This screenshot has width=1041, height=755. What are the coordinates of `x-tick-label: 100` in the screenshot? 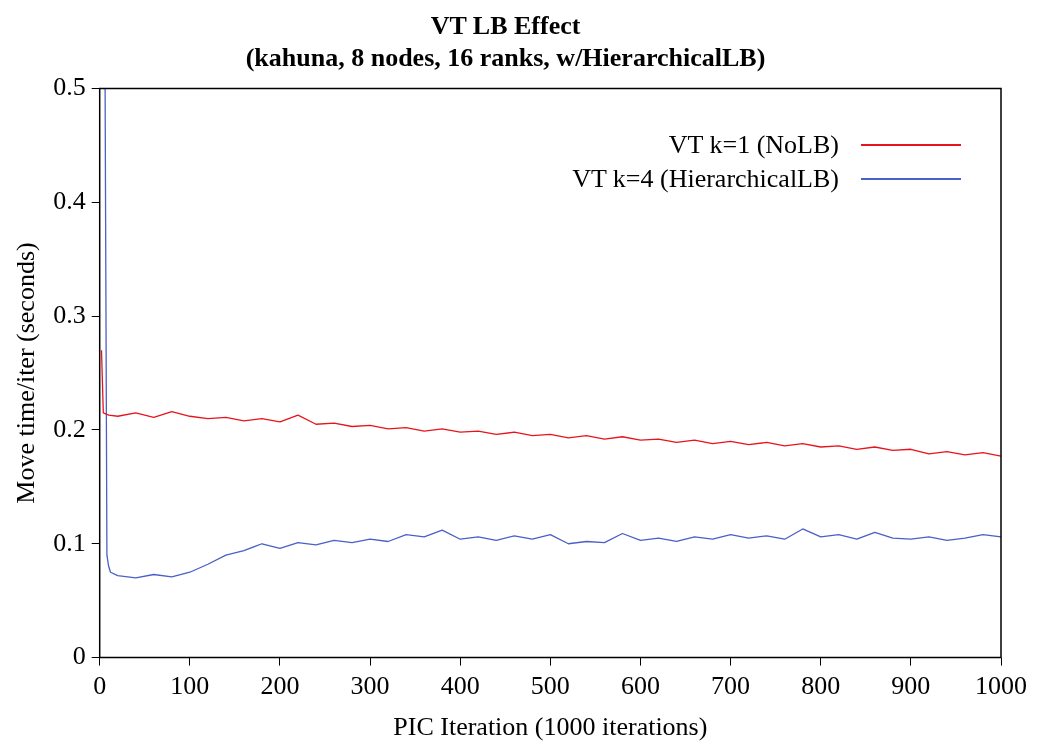 It's located at (190, 686).